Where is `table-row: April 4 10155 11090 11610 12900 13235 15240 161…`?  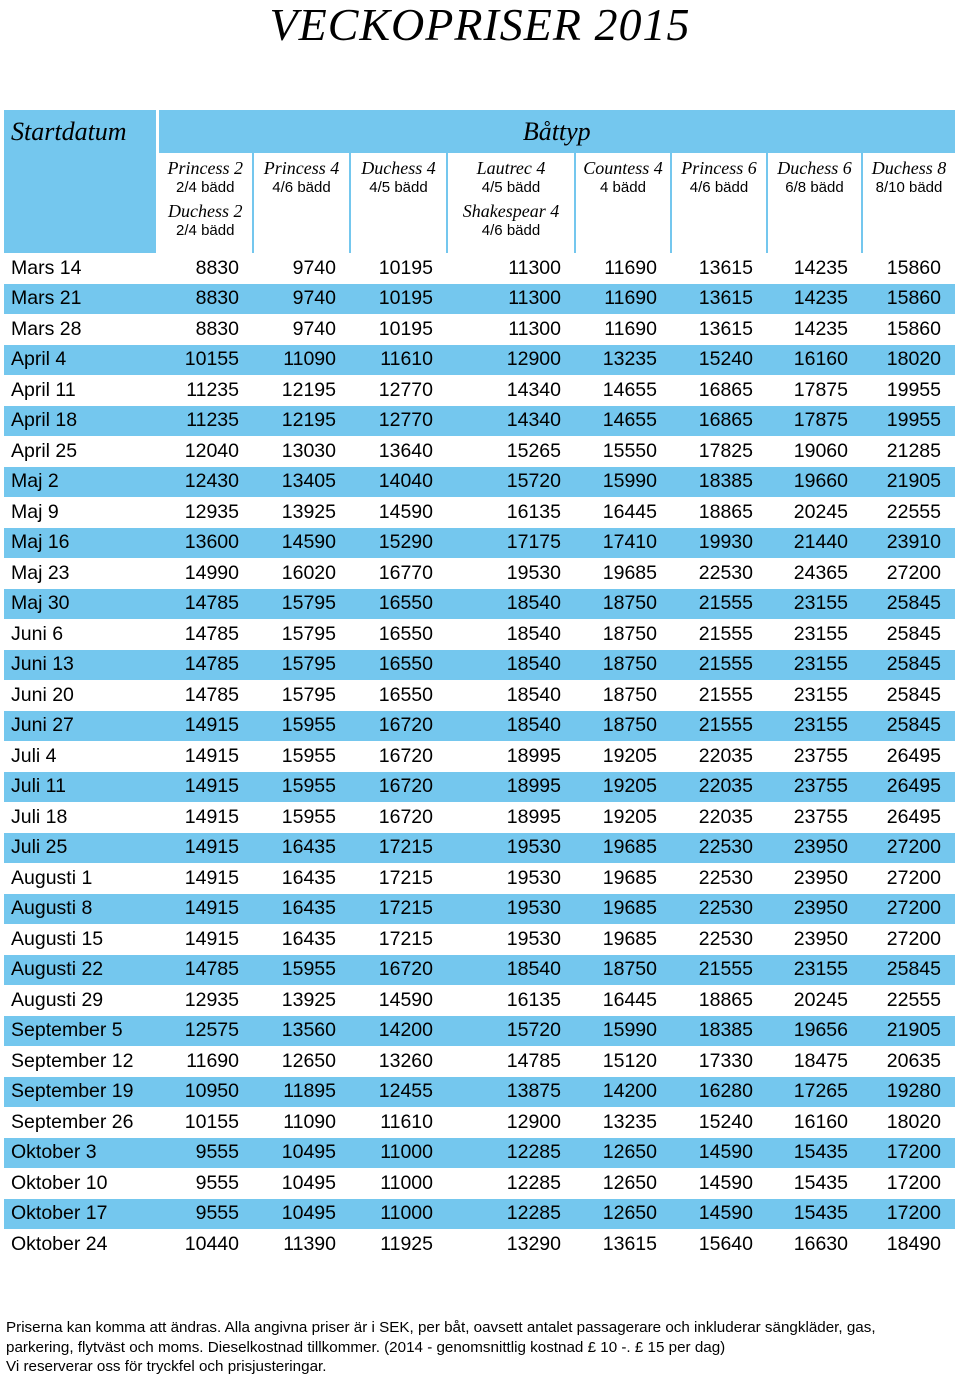 table-row: April 4 10155 11090 11610 12900 13235 15240 161… is located at coordinates (479, 359).